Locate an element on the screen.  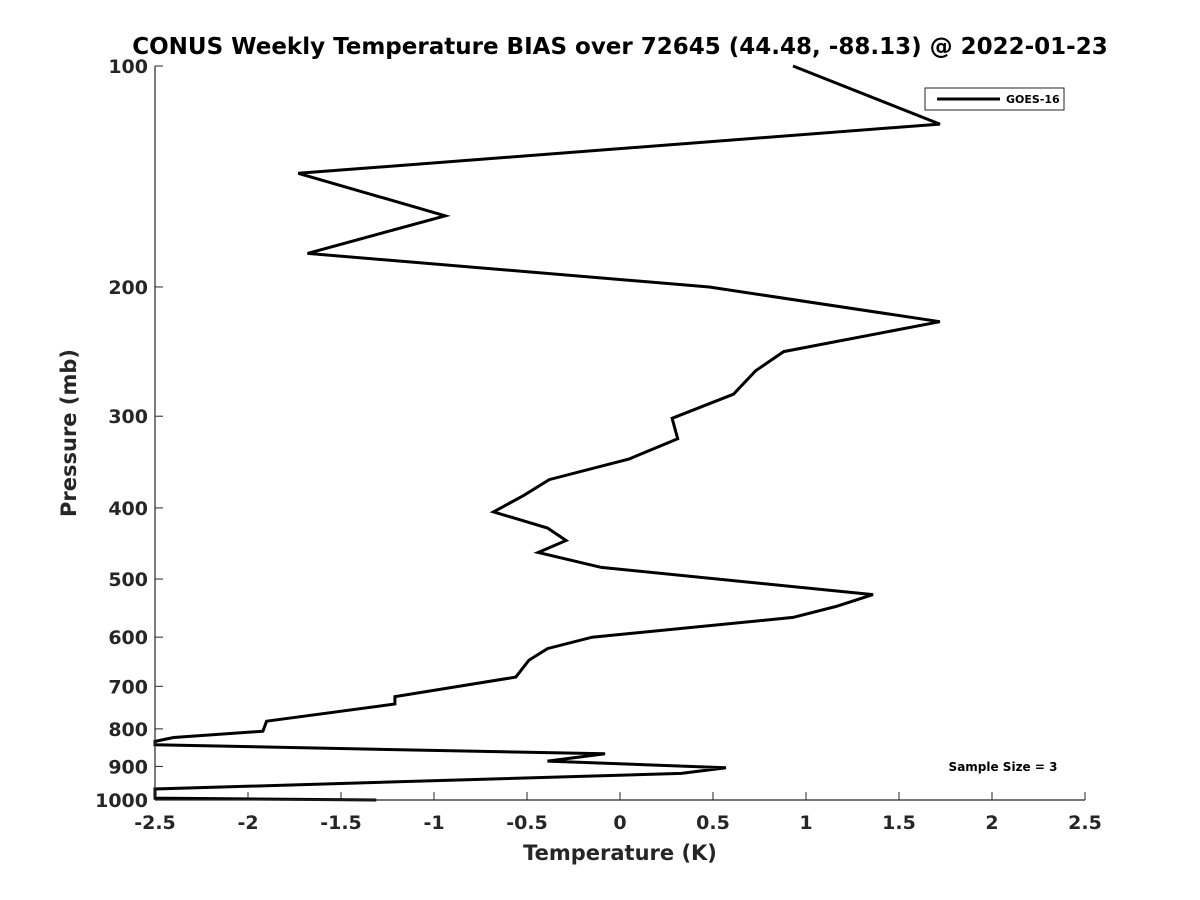
y-axis-label: Pressure (mb) is located at coordinates (69, 433).